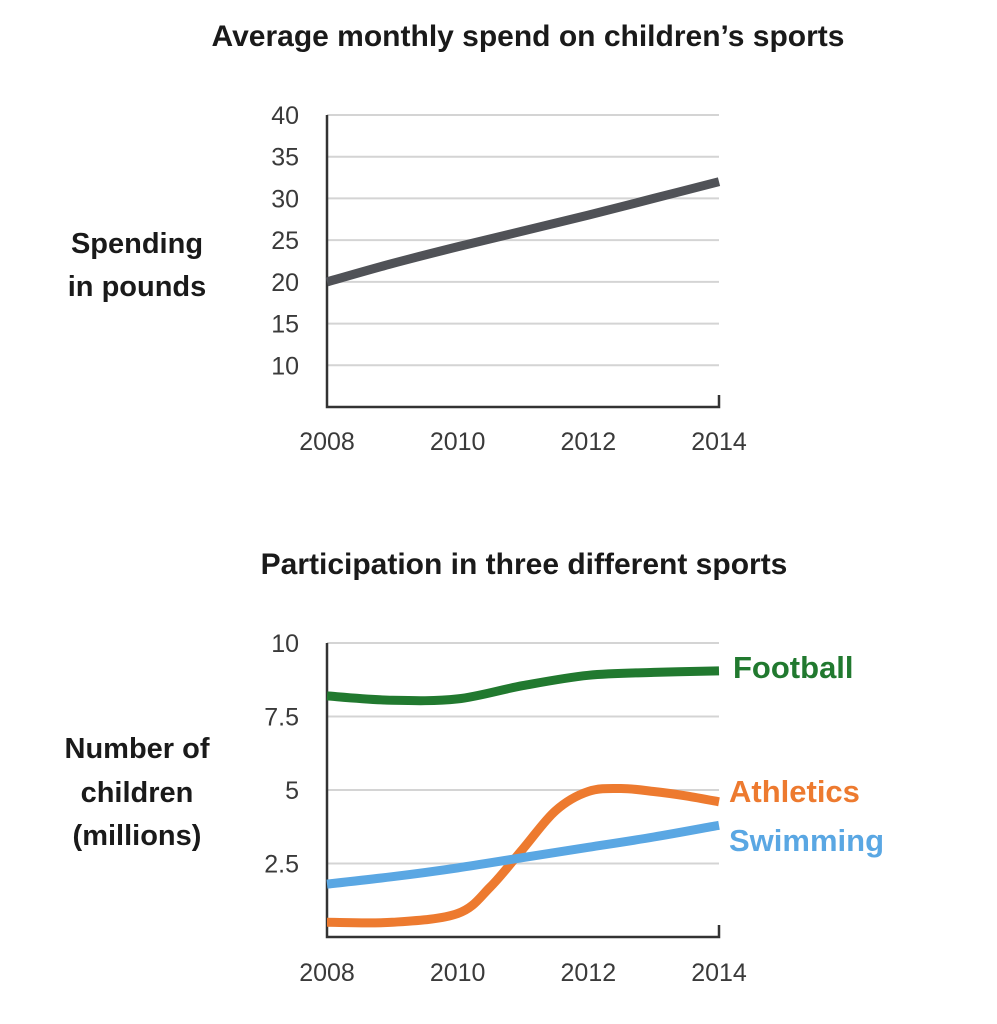 The image size is (997, 1024). I want to click on series-line-spending, so click(523, 232).